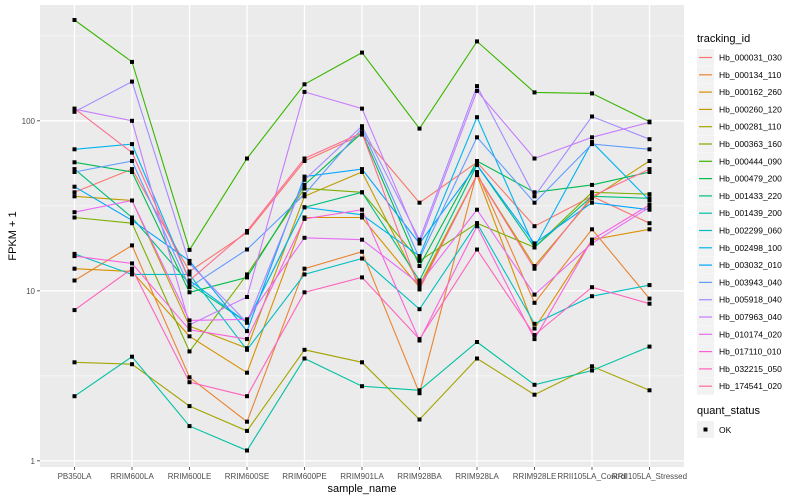 This screenshot has width=800, height=500. Describe the element at coordinates (190, 476) in the screenshot. I see `x-tick-label: RRIM600LE` at that location.